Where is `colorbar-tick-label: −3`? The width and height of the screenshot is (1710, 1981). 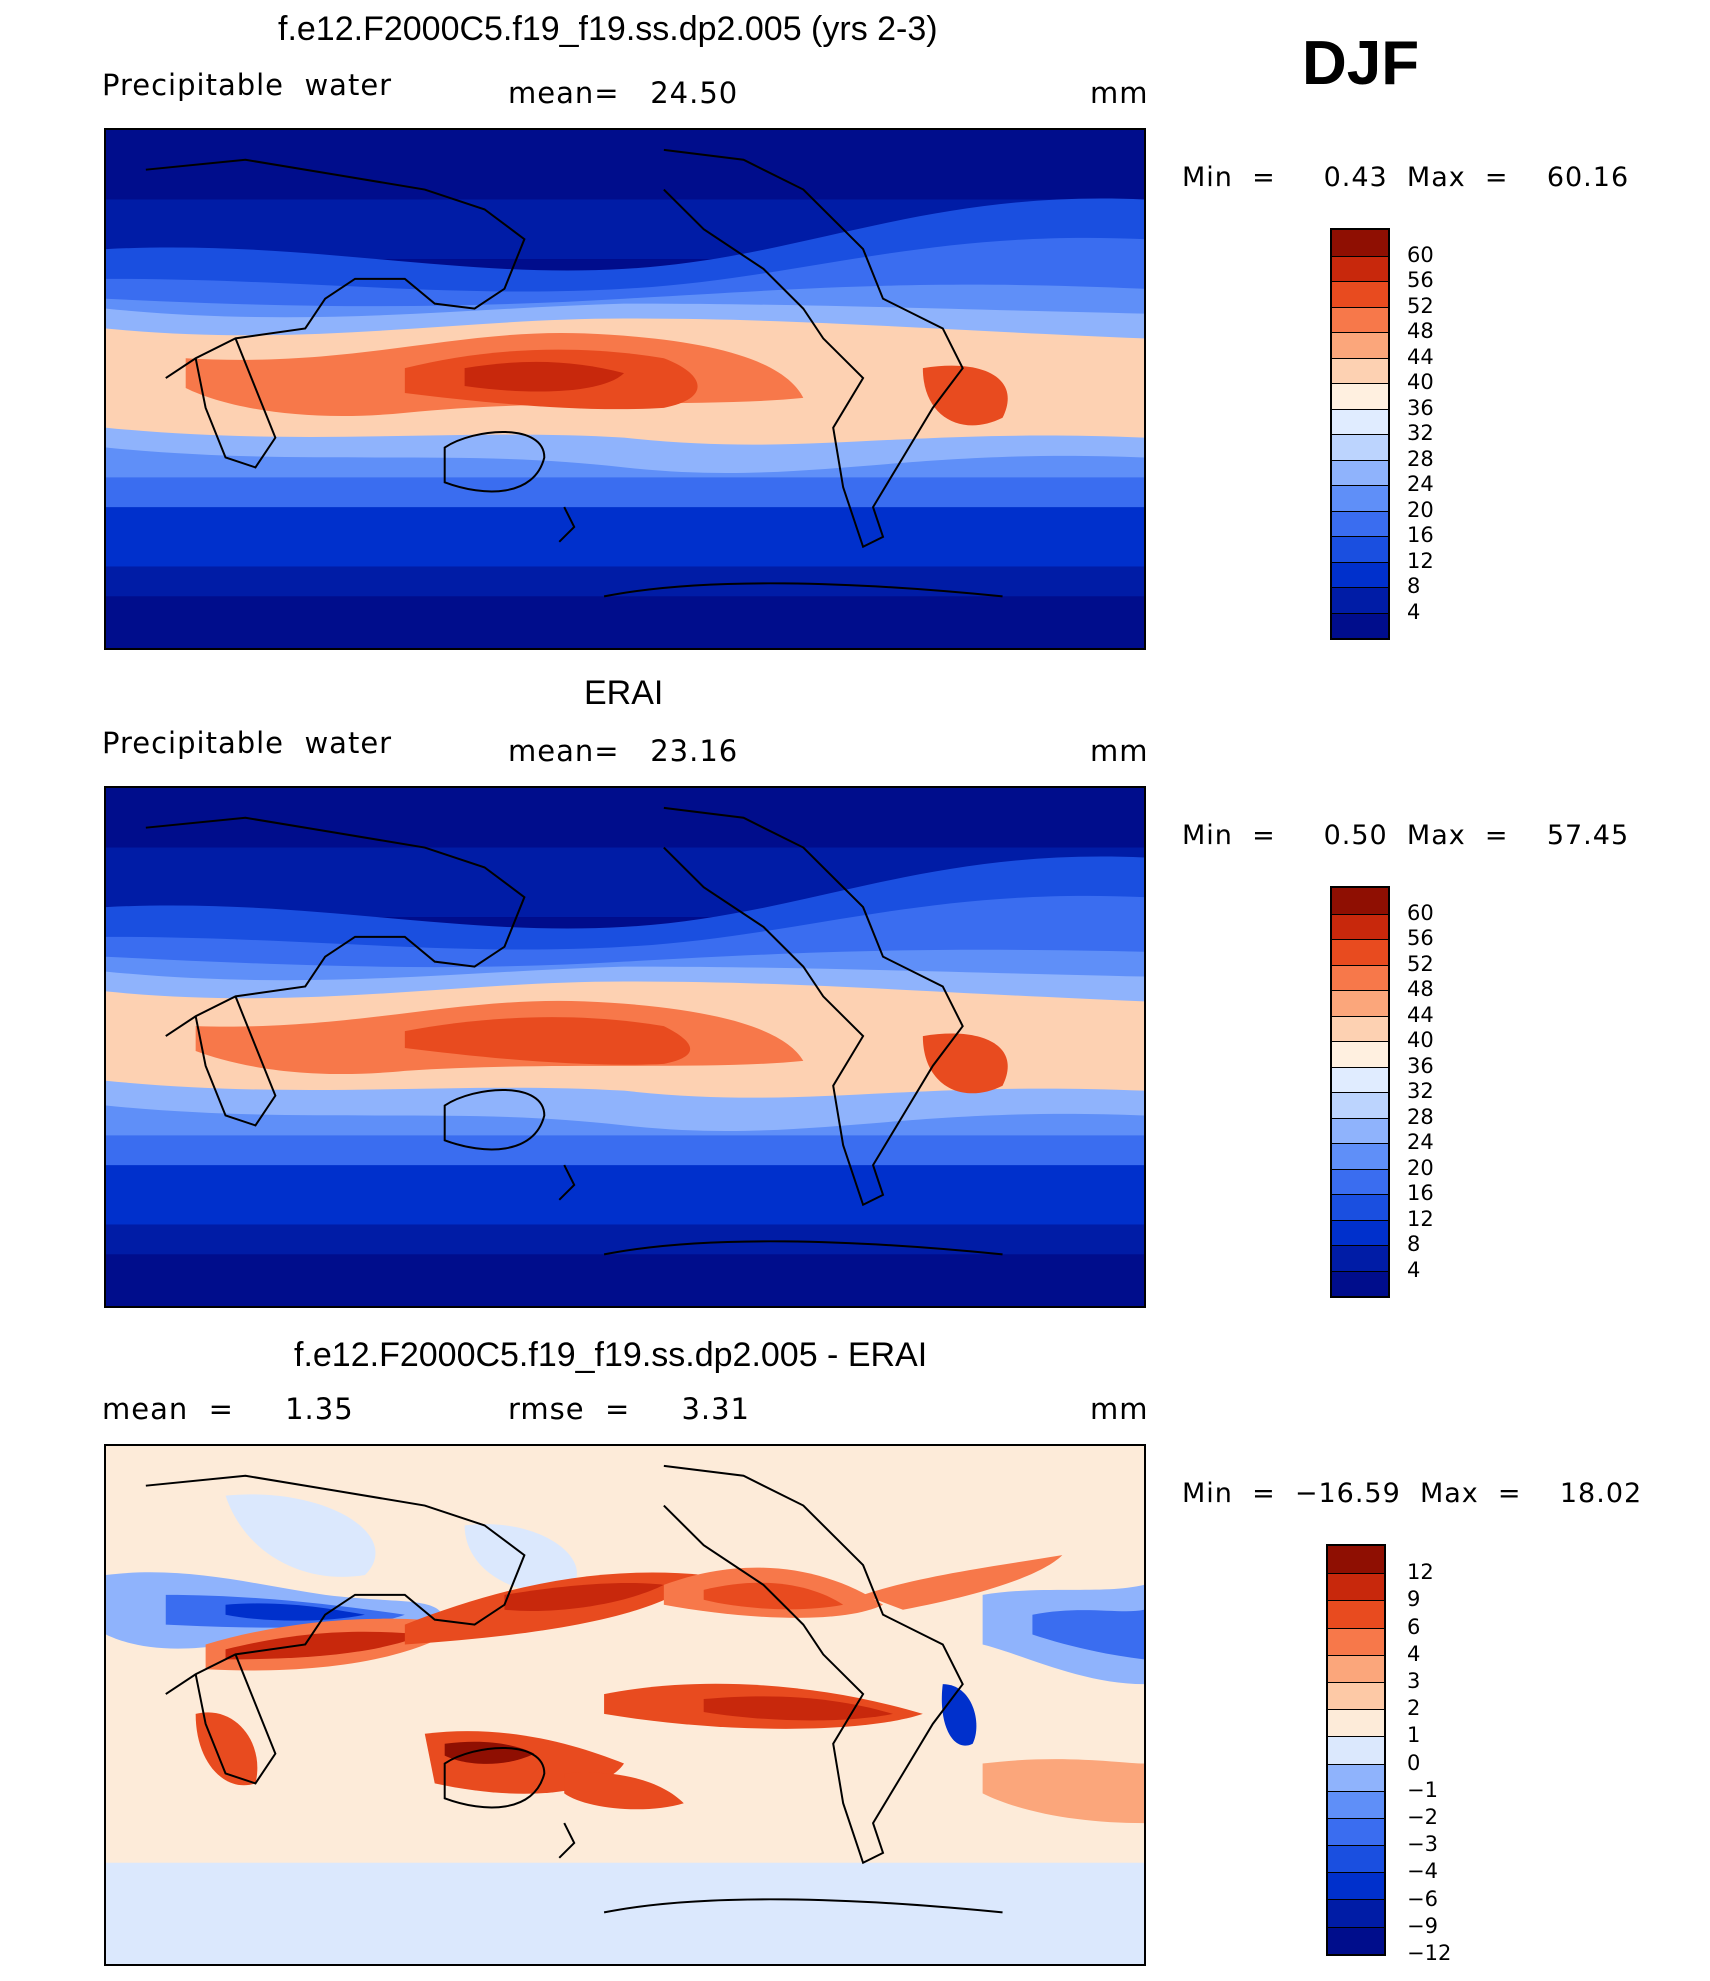 colorbar-tick-label: −3 is located at coordinates (1422, 1844).